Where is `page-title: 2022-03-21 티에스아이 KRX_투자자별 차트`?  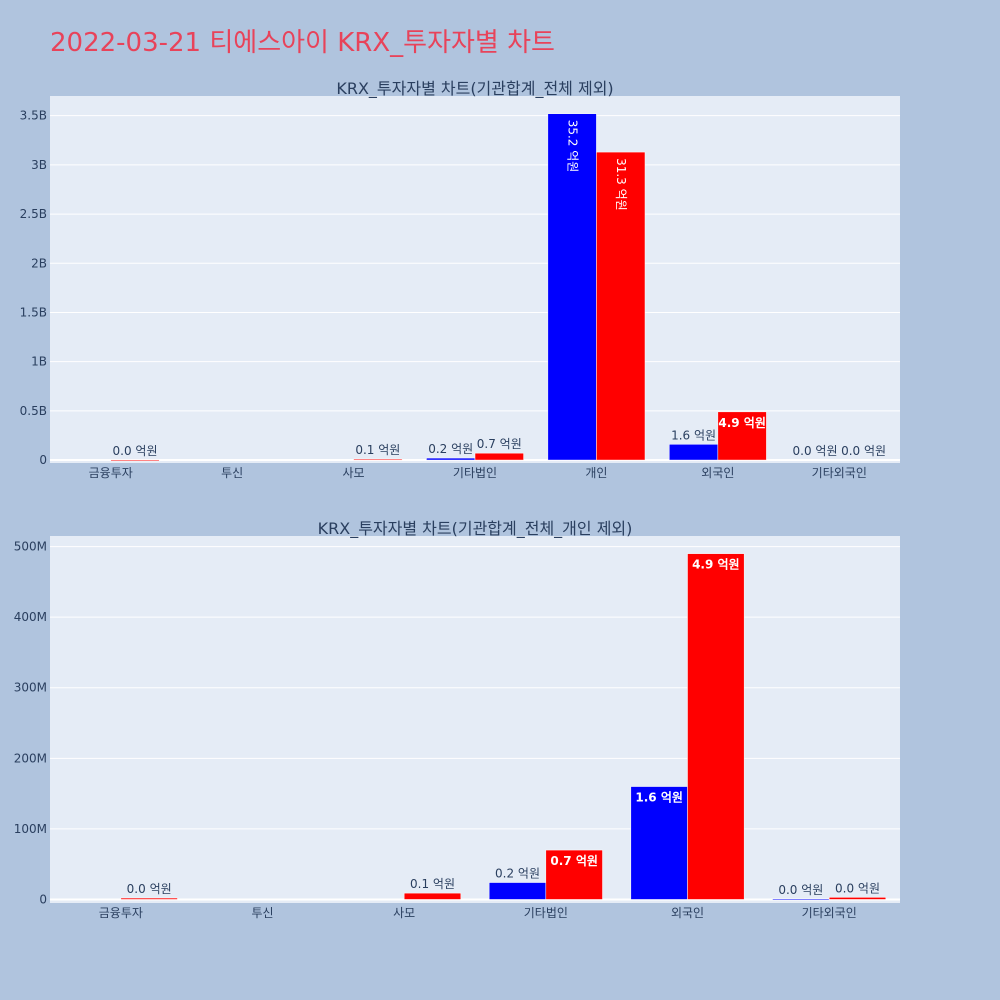 page-title: 2022-03-21 티에스아이 KRX_투자자별 차트 is located at coordinates (302, 43).